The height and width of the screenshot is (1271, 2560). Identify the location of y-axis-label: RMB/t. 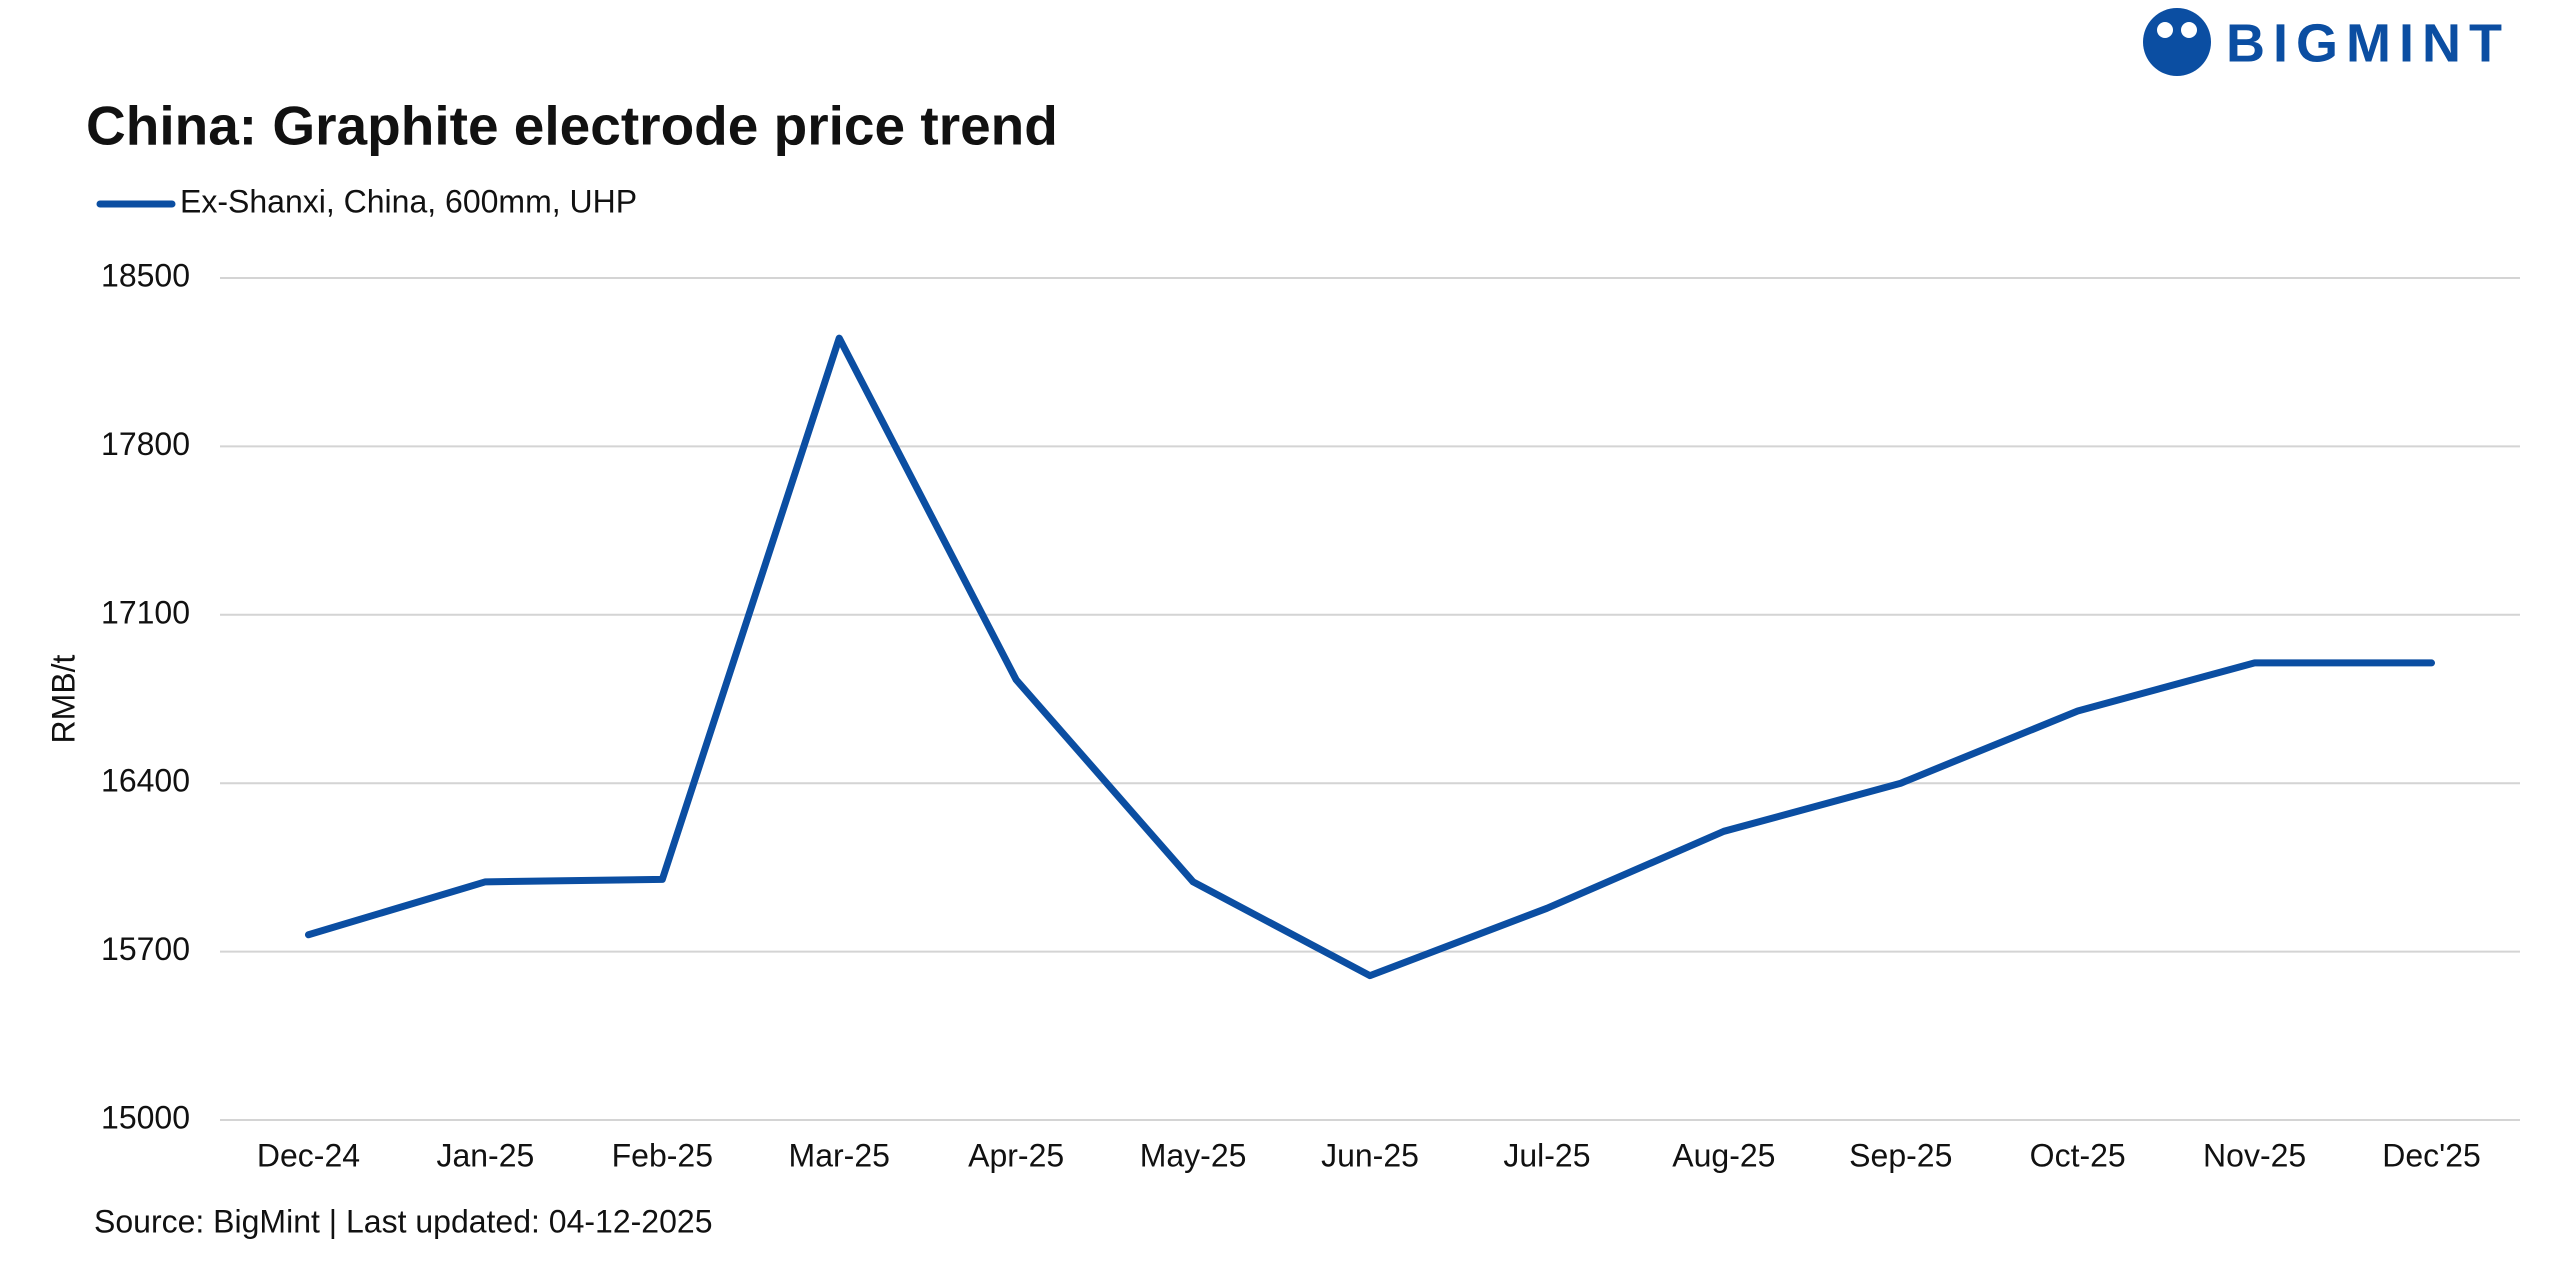
(63, 698).